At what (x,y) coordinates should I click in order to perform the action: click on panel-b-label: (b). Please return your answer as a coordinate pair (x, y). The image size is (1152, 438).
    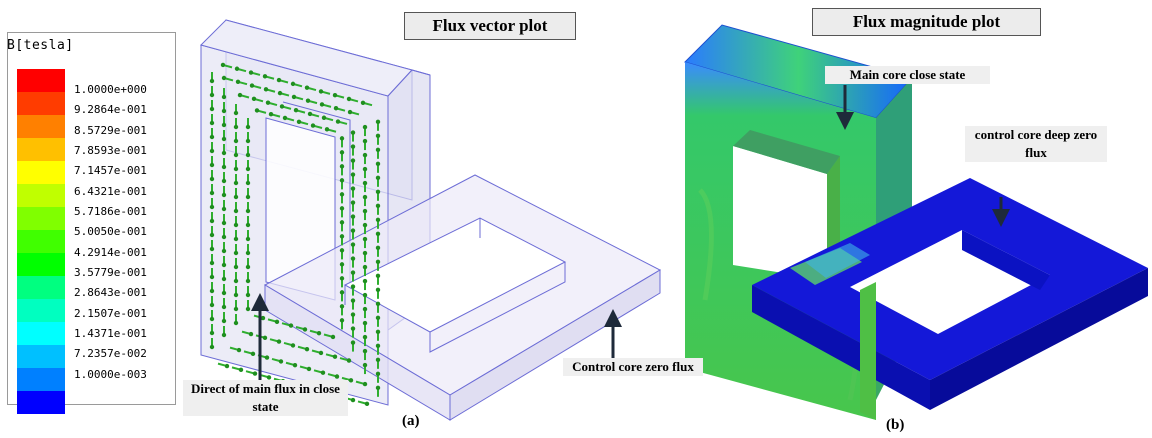
    Looking at the image, I should click on (895, 425).